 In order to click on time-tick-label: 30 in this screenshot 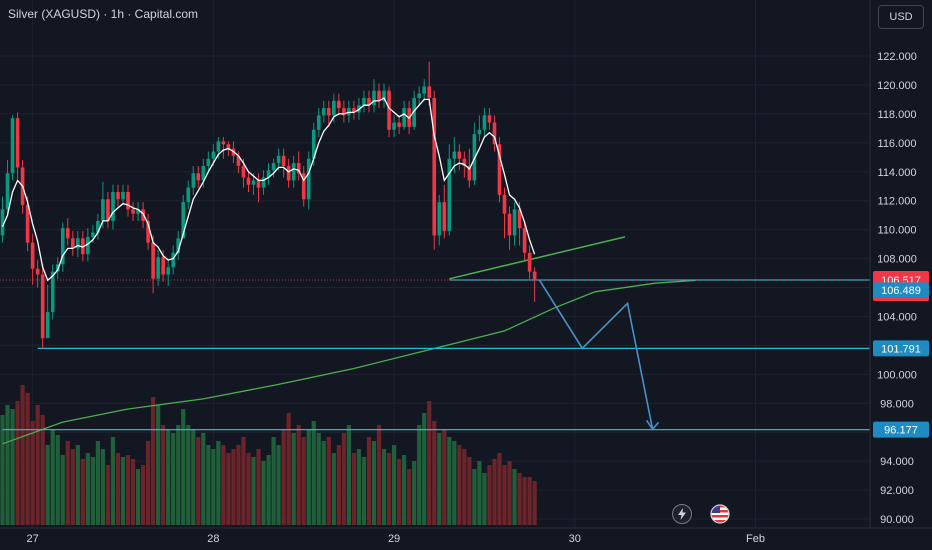, I will do `click(575, 539)`.